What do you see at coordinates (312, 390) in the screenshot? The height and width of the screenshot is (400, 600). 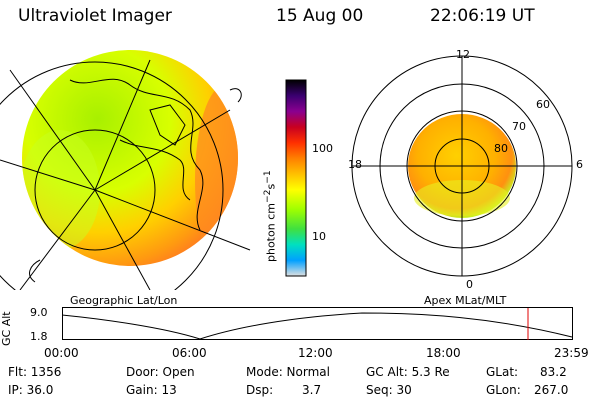 I see `dsp-value: 3.7` at bounding box center [312, 390].